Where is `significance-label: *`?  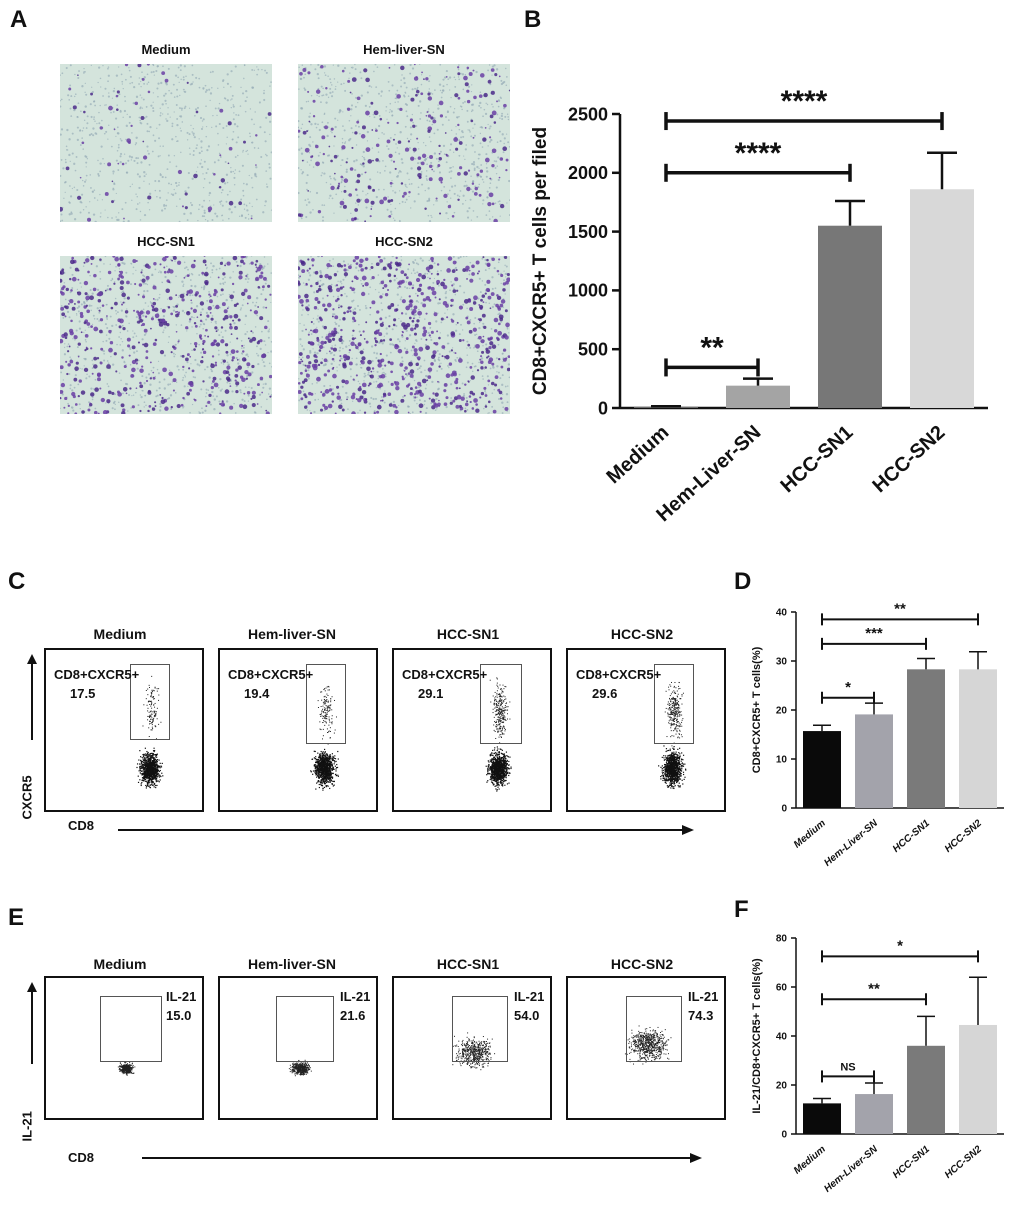 significance-label: * is located at coordinates (848, 687).